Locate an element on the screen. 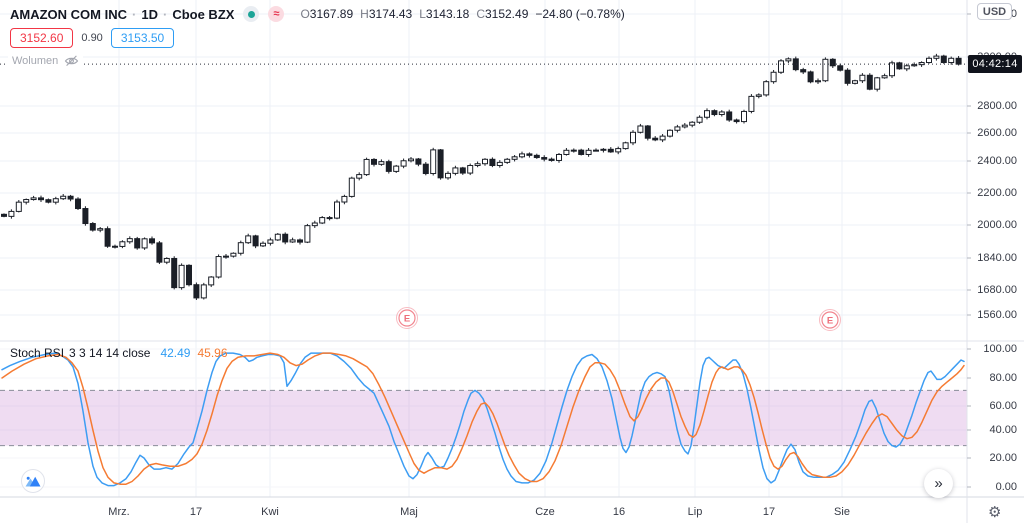  close-value: 3152.49 is located at coordinates (506, 14).